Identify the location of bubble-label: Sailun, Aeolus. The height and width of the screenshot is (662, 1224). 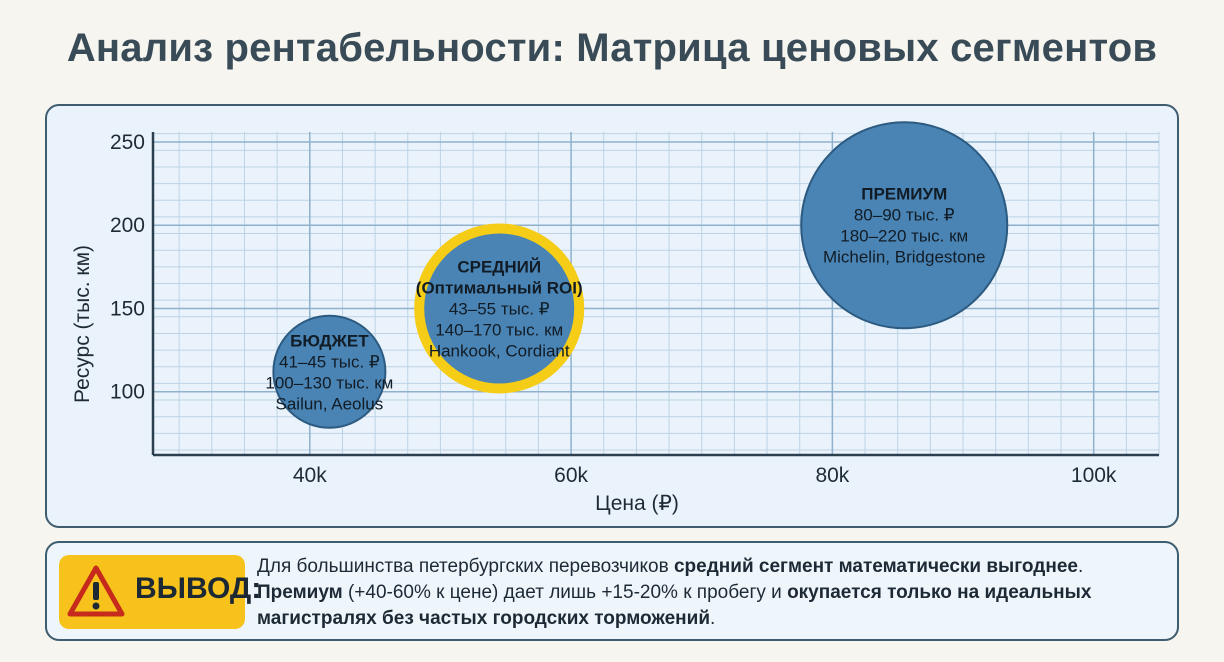
(330, 403).